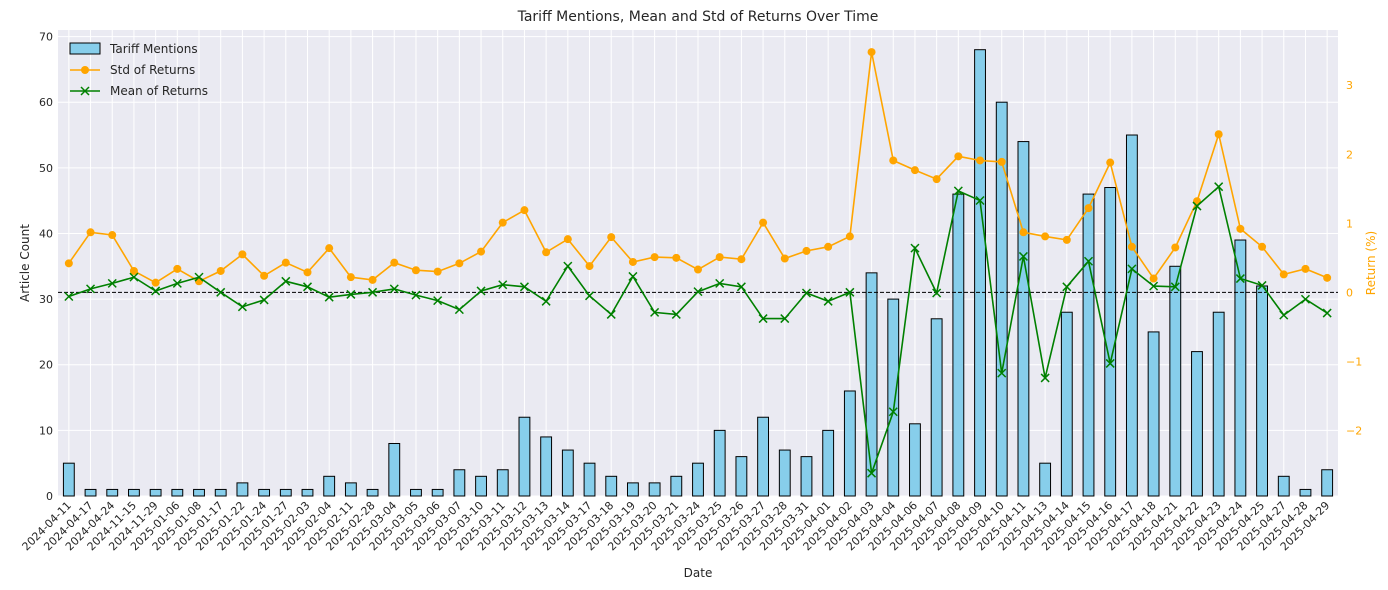 This screenshot has height=590, width=1388. Describe the element at coordinates (85, 48) in the screenshot. I see `legend-swatch-tariff-mentions` at that location.